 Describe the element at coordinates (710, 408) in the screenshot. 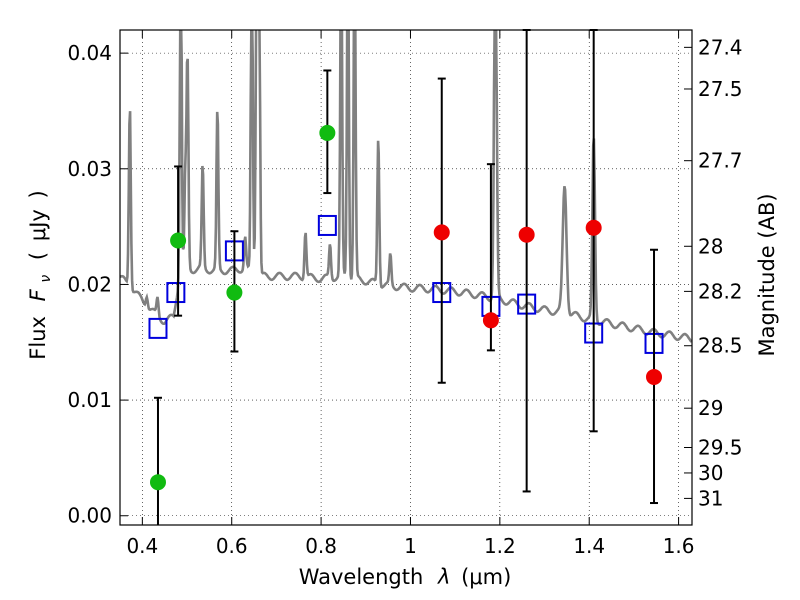

I see `y2-tick-label: 29` at that location.